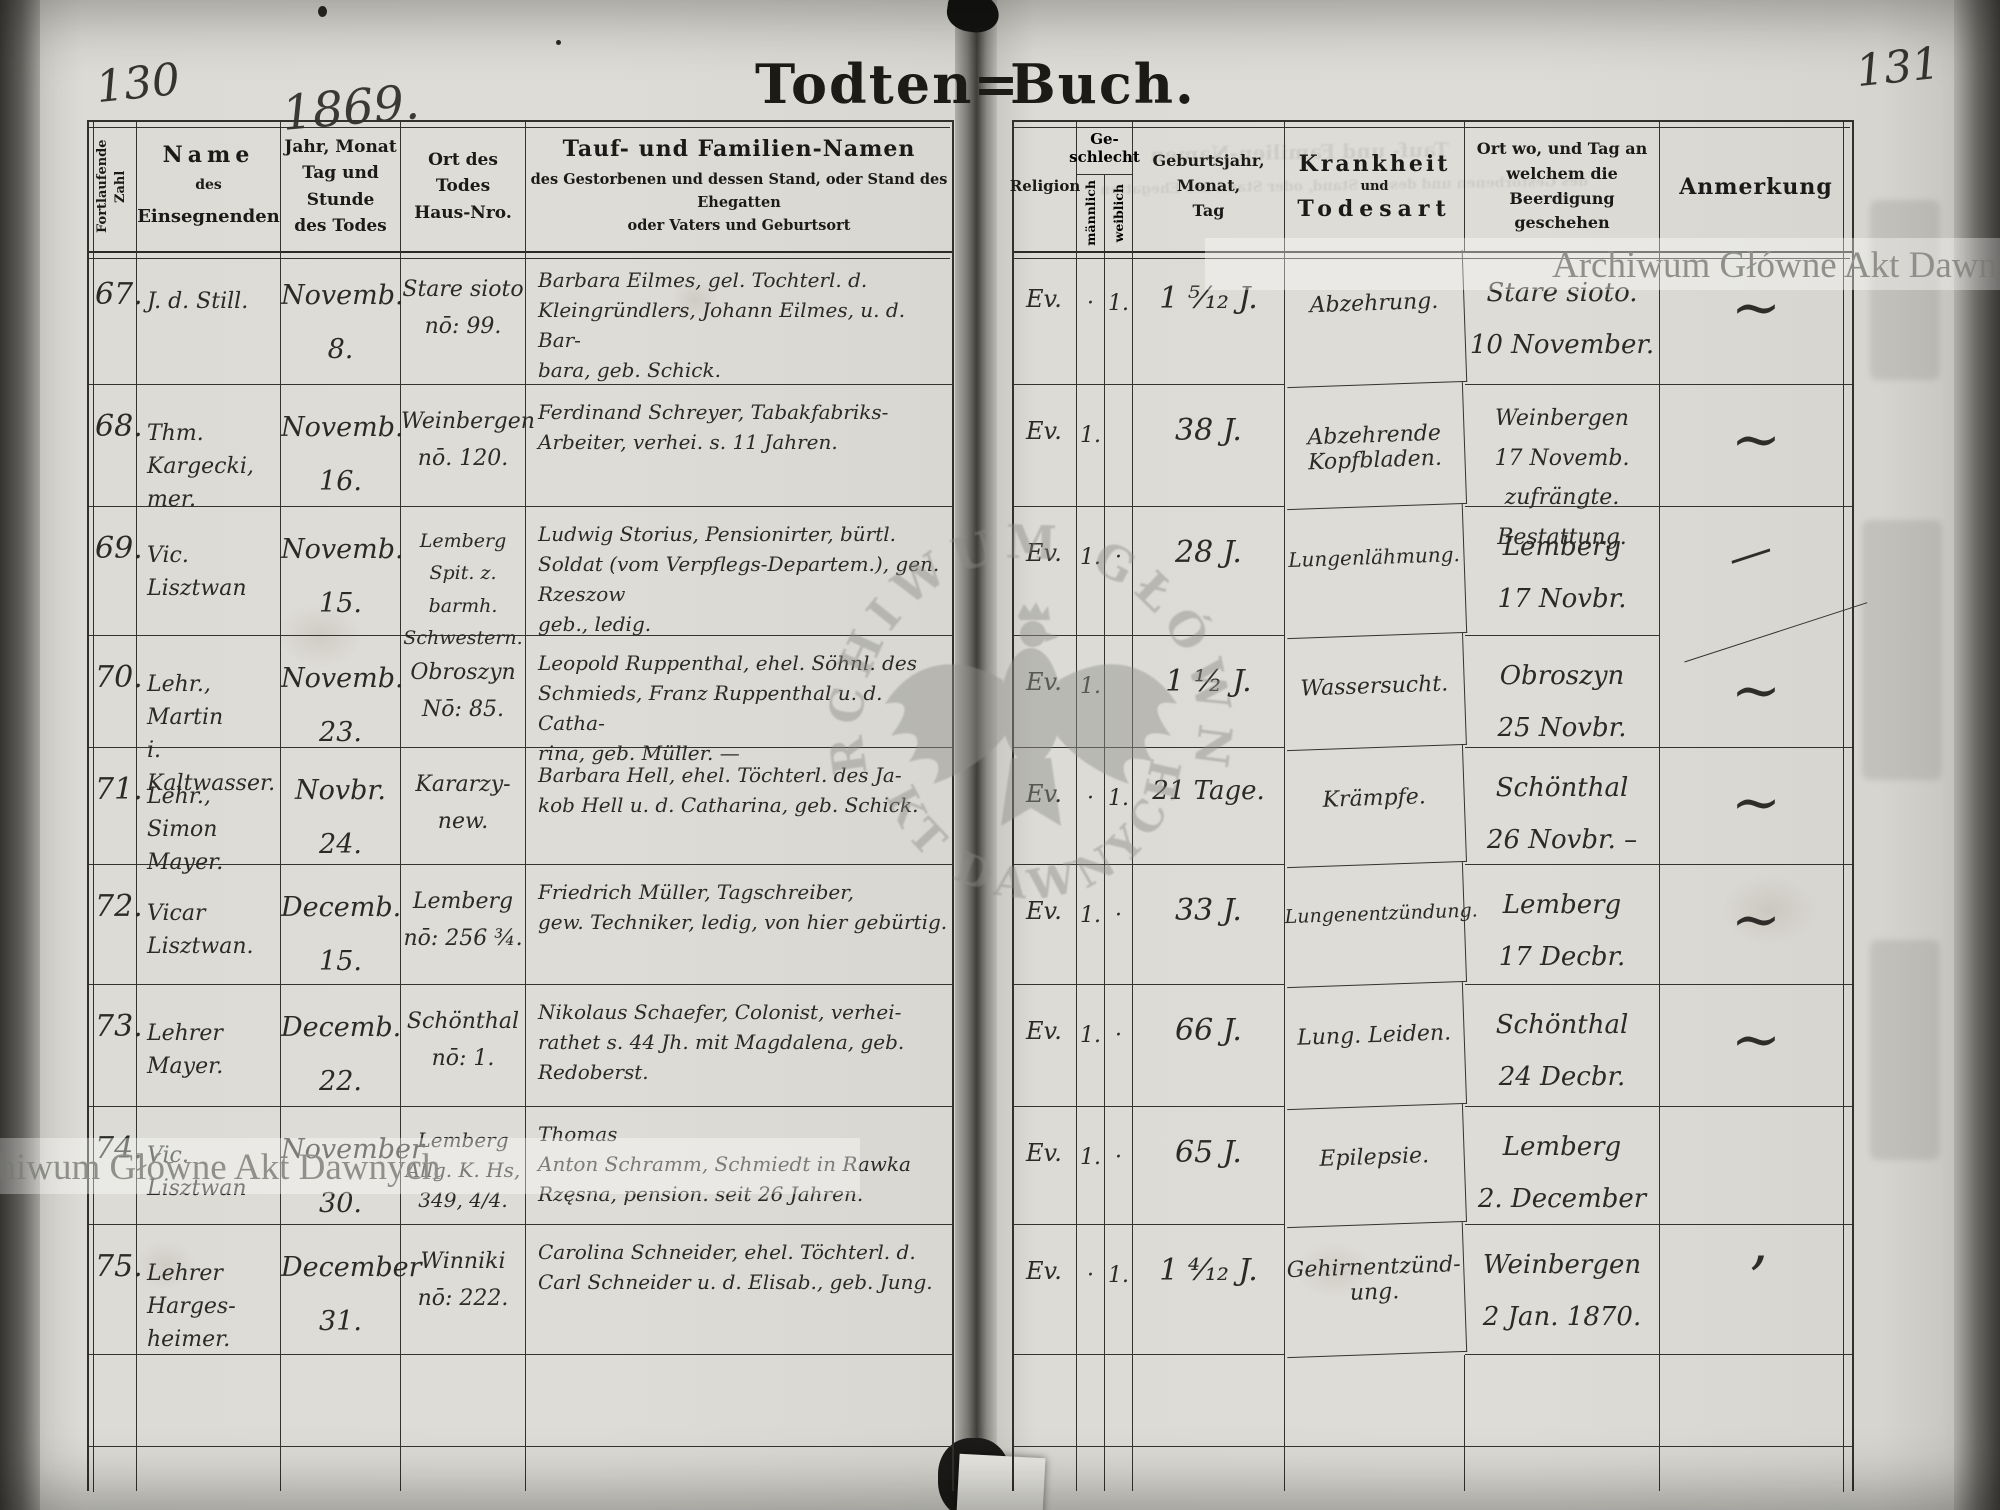 This screenshot has height=1510, width=2000. I want to click on cell-entry-number: 67., so click(116, 319).